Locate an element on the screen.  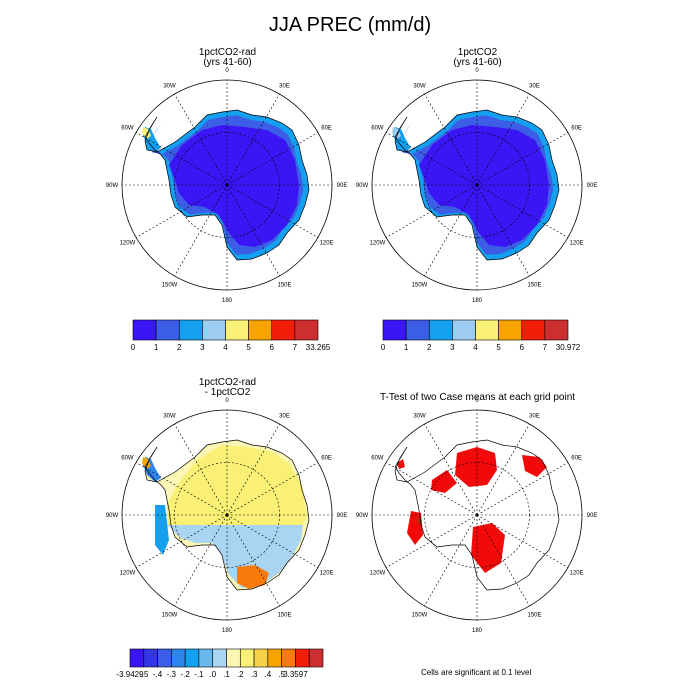
colorbar-tick-label: -.2 is located at coordinates (185, 674).